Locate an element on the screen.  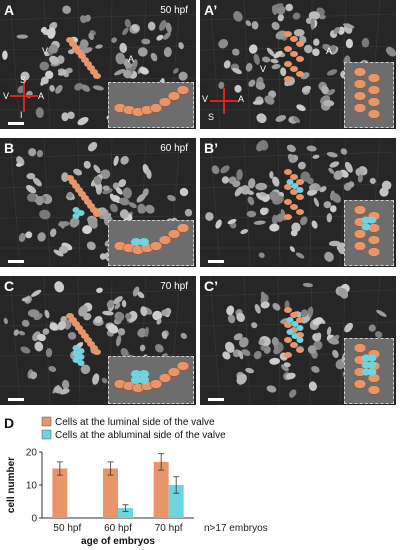
panel-b-prime: B’ is located at coordinates (298, 202).